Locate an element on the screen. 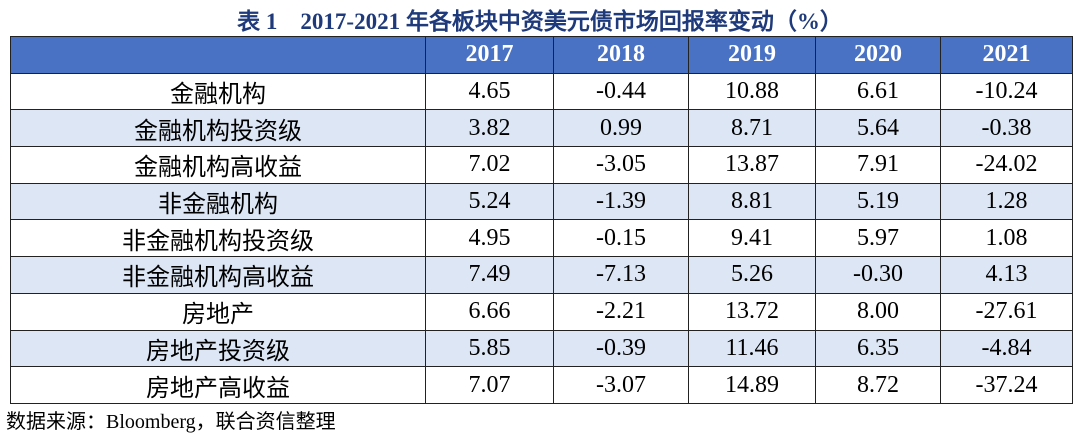 Image resolution: width=1080 pixels, height=435 pixels. cell: -27.61 is located at coordinates (1006, 311).